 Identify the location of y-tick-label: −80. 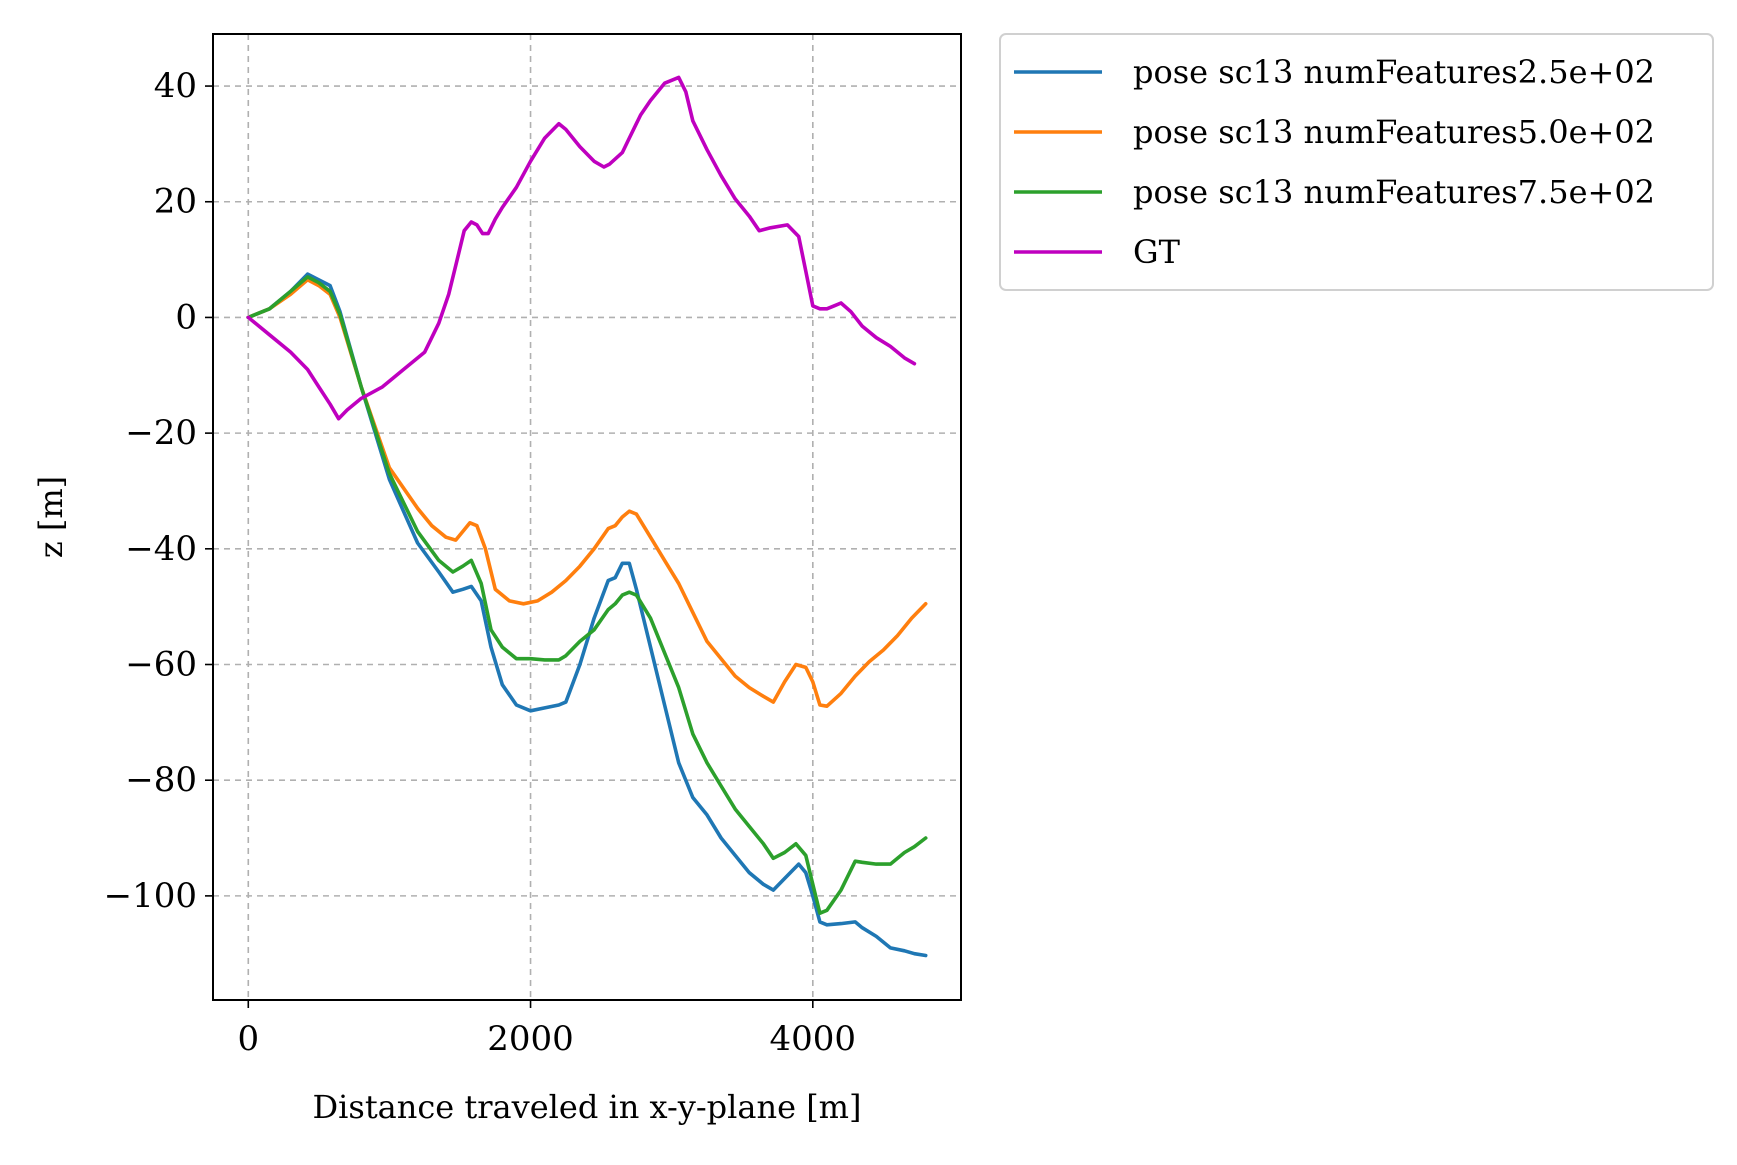
(161, 780).